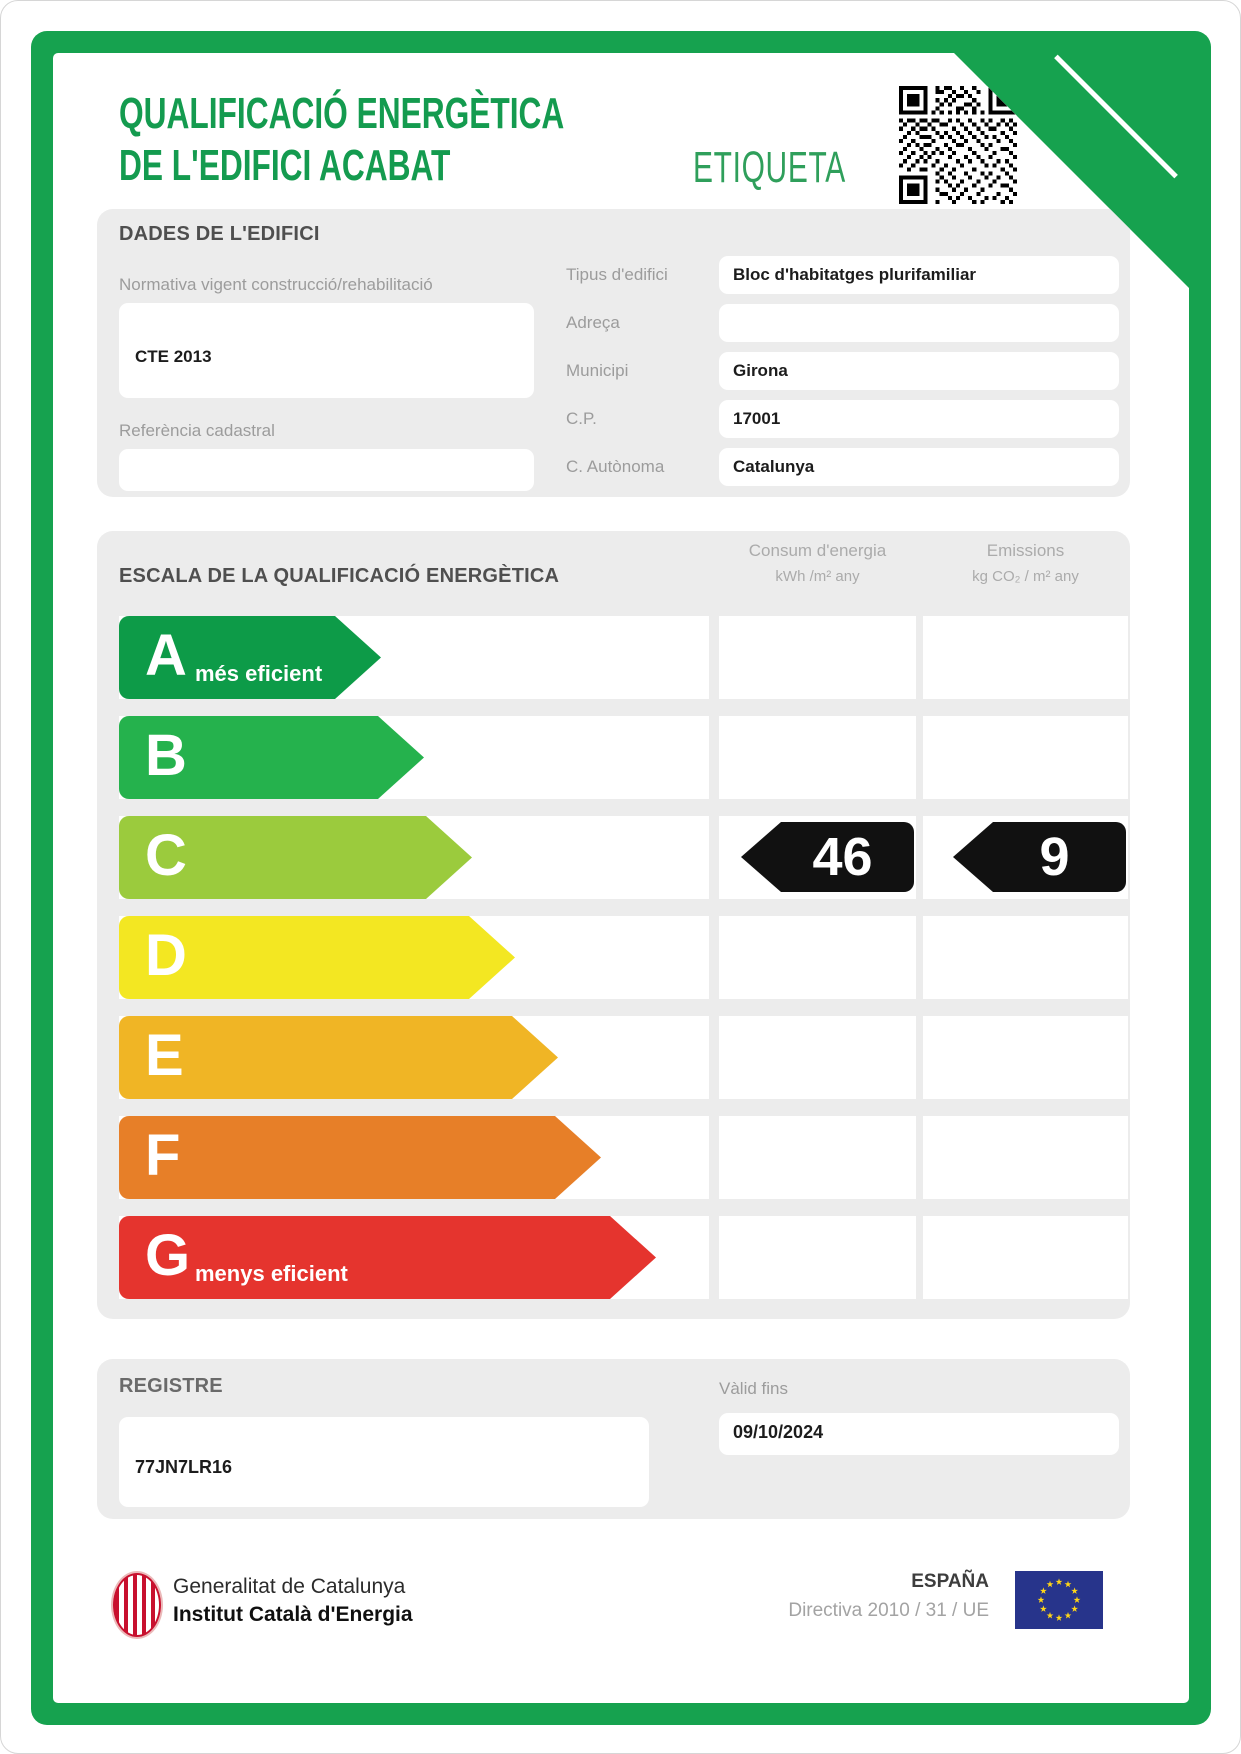 The width and height of the screenshot is (1241, 1754). I want to click on emissions-value: 9, so click(1054, 857).